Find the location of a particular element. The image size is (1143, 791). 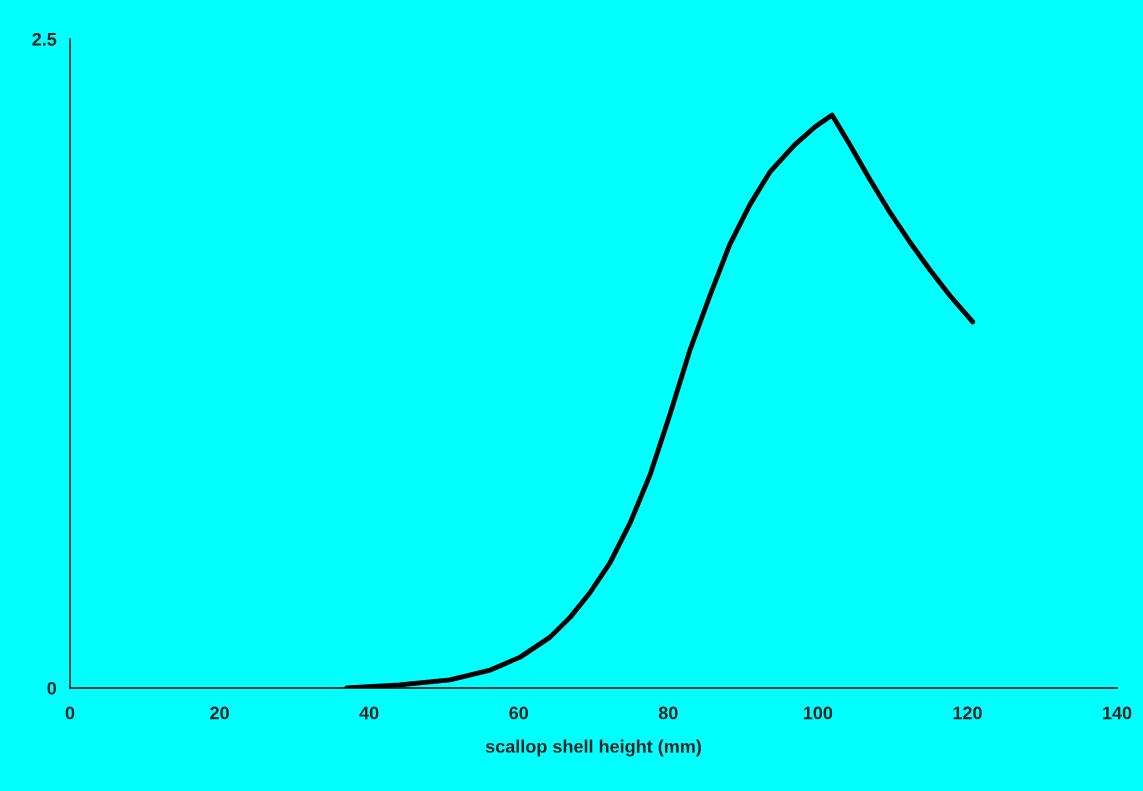

x-axis-title: scallop shell height (mm) is located at coordinates (593, 748).